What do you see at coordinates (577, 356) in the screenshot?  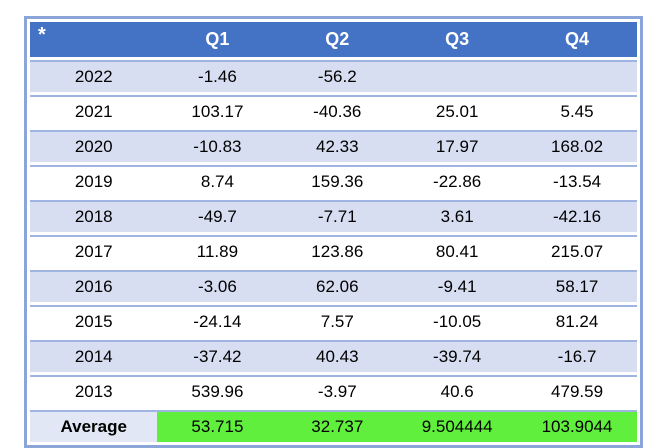 I see `value-cell: -16.7` at bounding box center [577, 356].